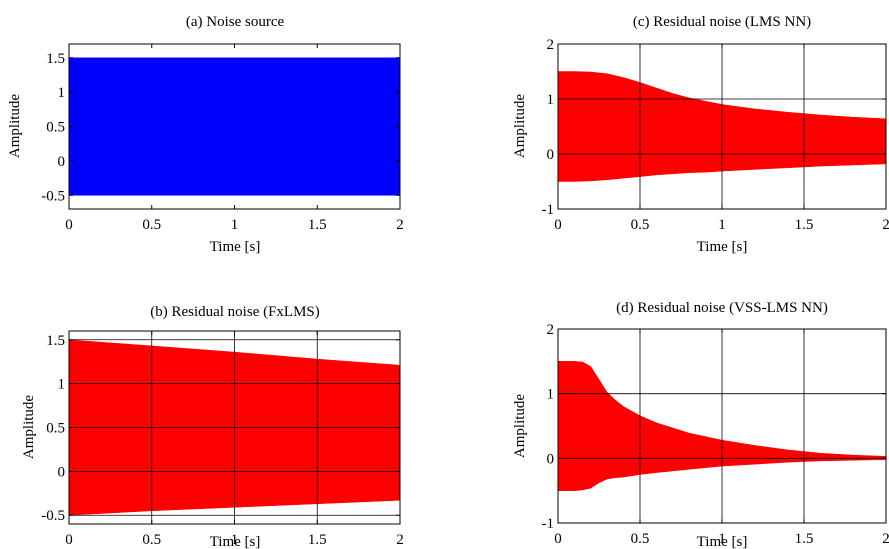 The width and height of the screenshot is (889, 549). What do you see at coordinates (151, 540) in the screenshot?
I see `panel-b-xtick-label: 0.5` at bounding box center [151, 540].